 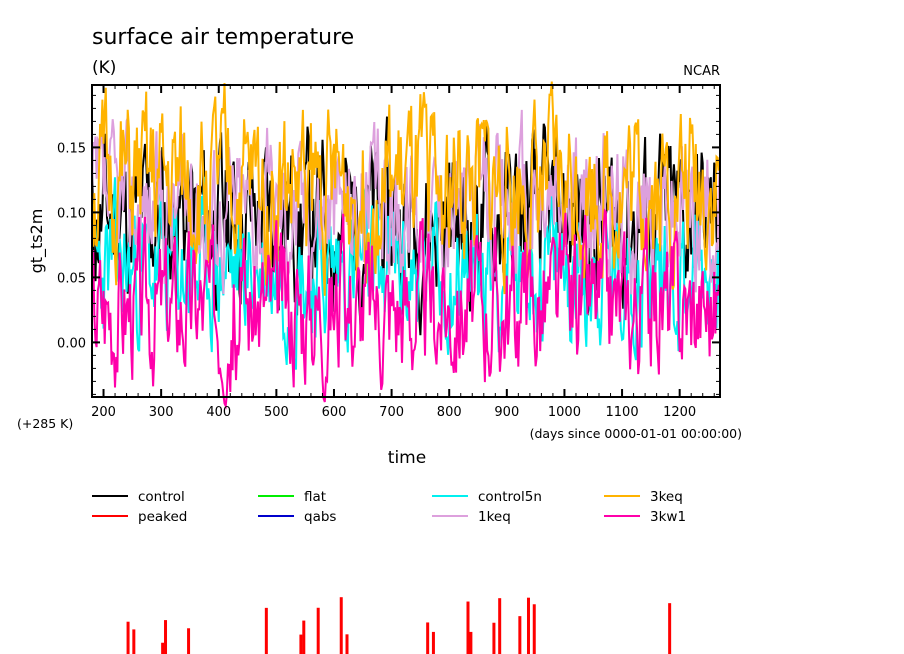 What do you see at coordinates (218, 412) in the screenshot?
I see `x-tick-label: 400` at bounding box center [218, 412].